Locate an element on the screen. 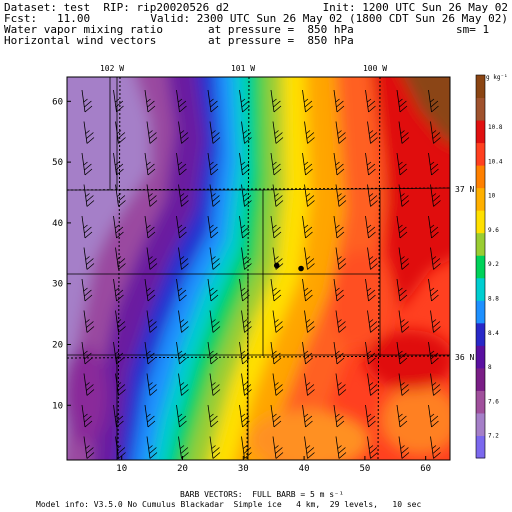  colorbar-label: 10.8 is located at coordinates (495, 127).